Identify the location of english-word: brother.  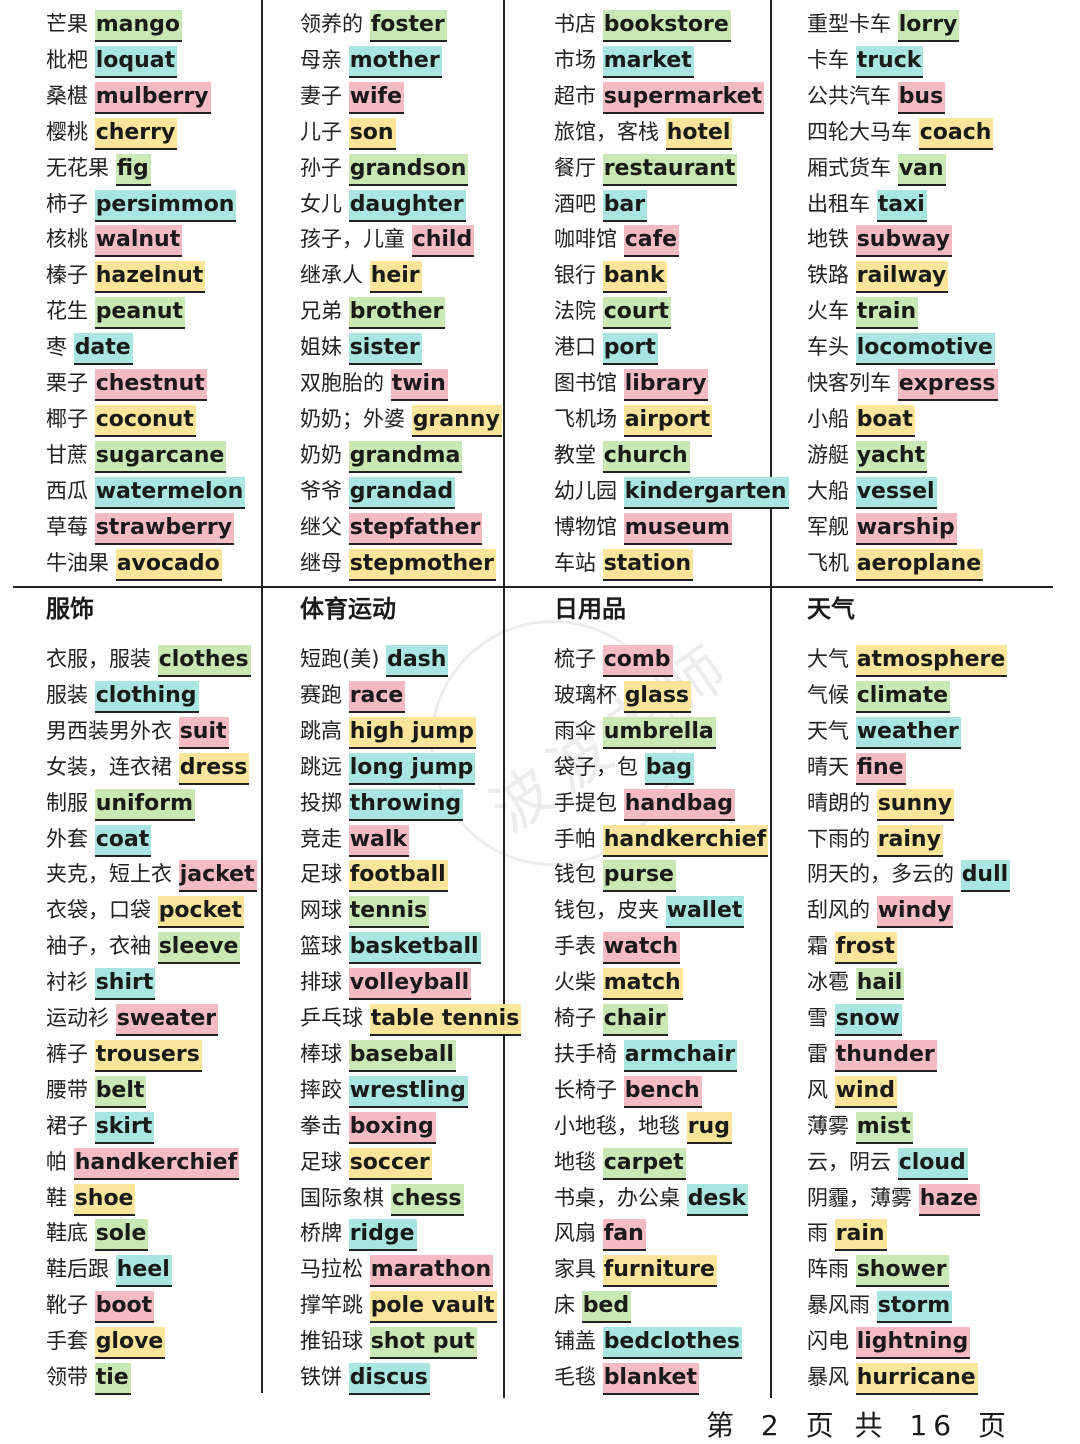
(397, 313).